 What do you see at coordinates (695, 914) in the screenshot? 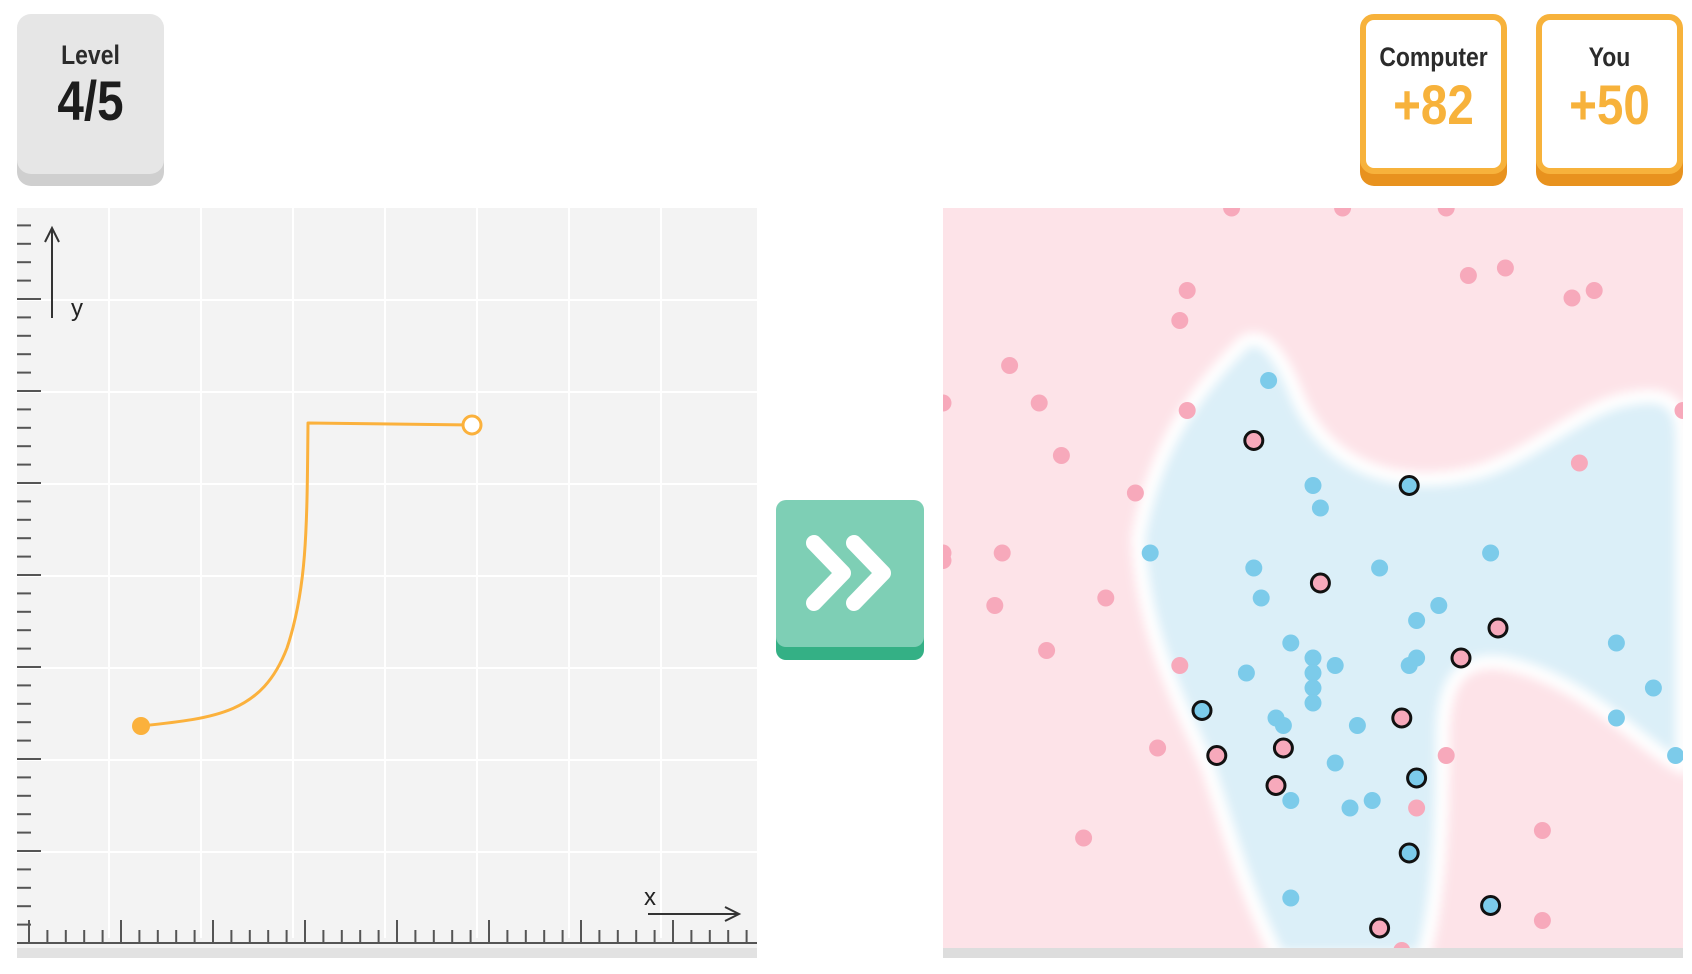
I see `x-axis-arrow` at bounding box center [695, 914].